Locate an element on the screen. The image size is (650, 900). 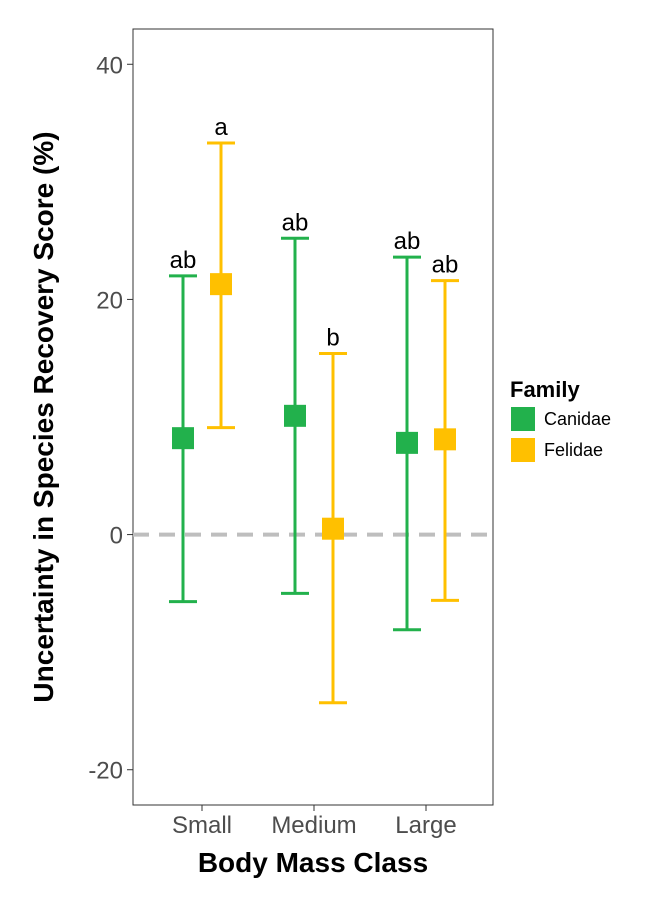
legend: Family Canidae Felidae is located at coordinates (560, 419).